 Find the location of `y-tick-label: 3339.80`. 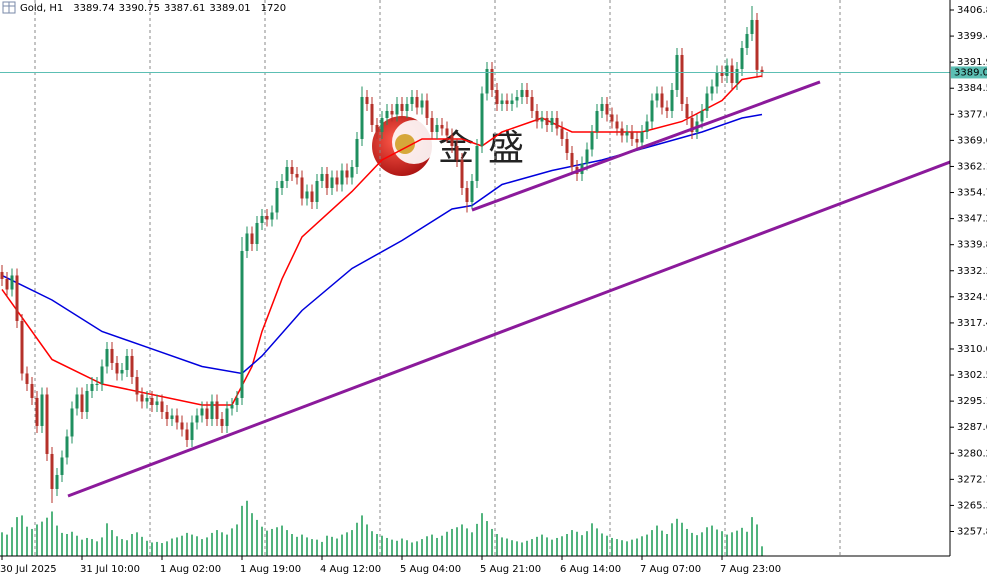

y-tick-label: 3339.80 is located at coordinates (972, 245).